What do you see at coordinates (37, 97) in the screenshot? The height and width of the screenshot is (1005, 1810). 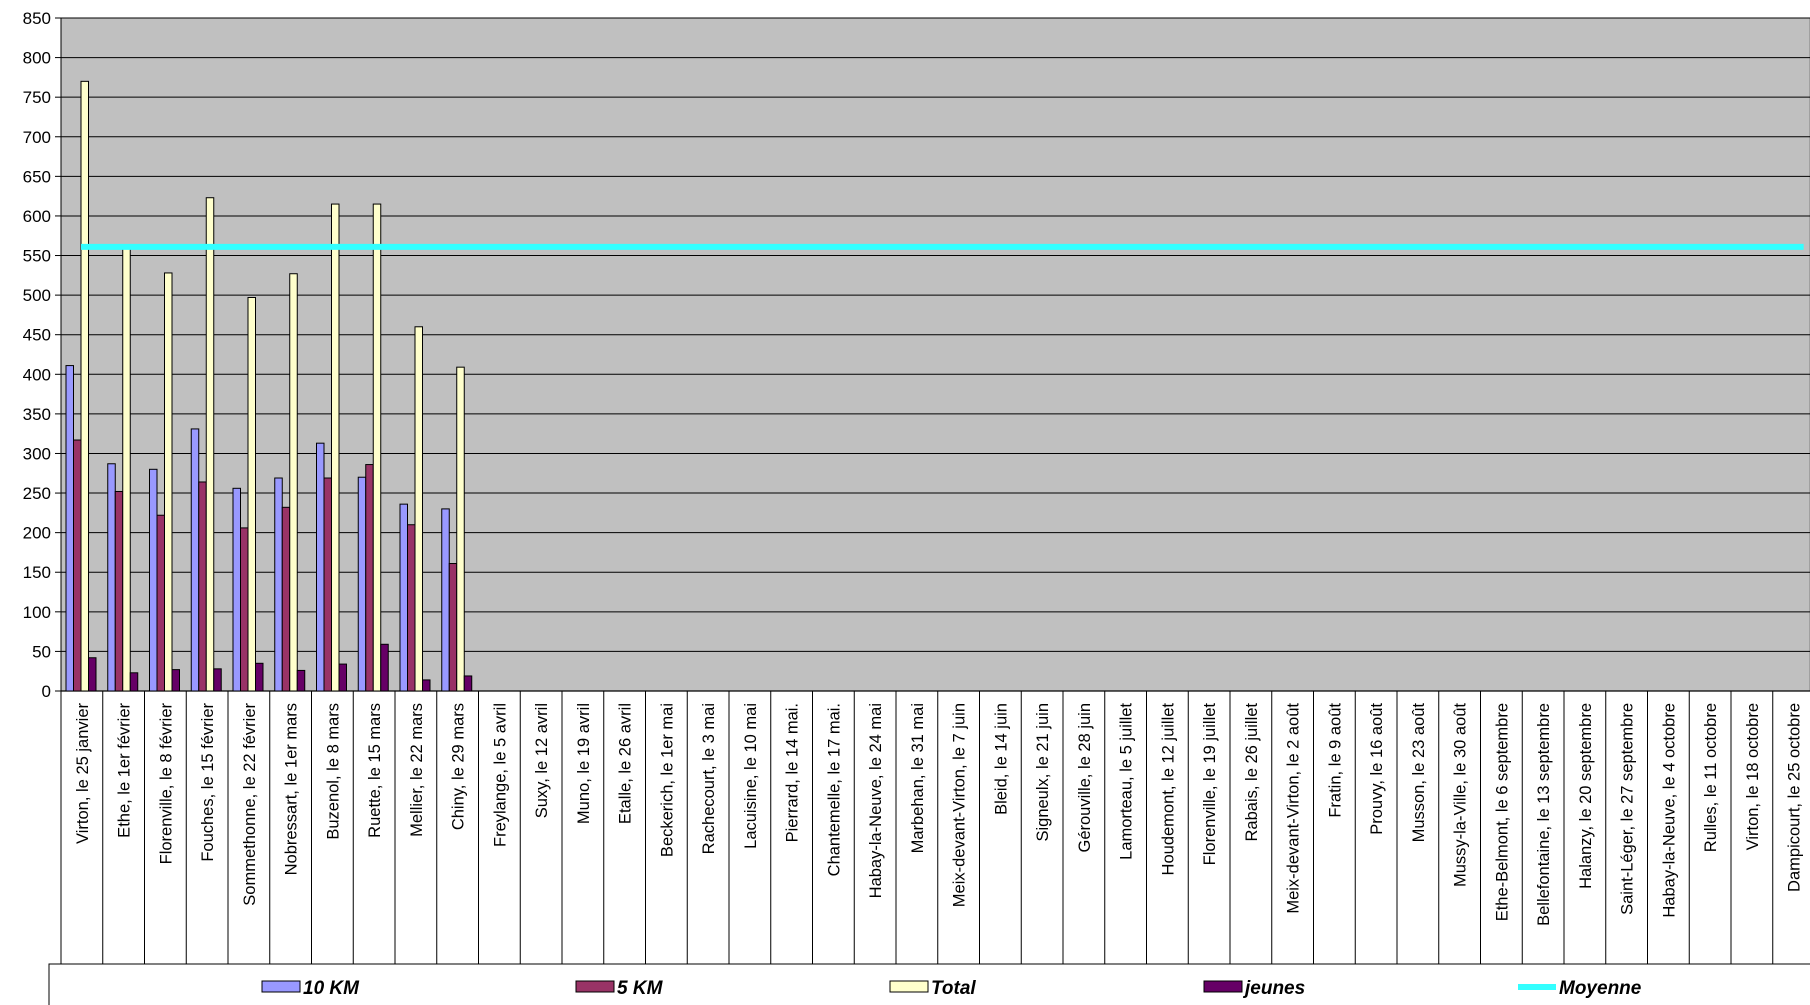 I see `y-tick-label: 750` at bounding box center [37, 97].